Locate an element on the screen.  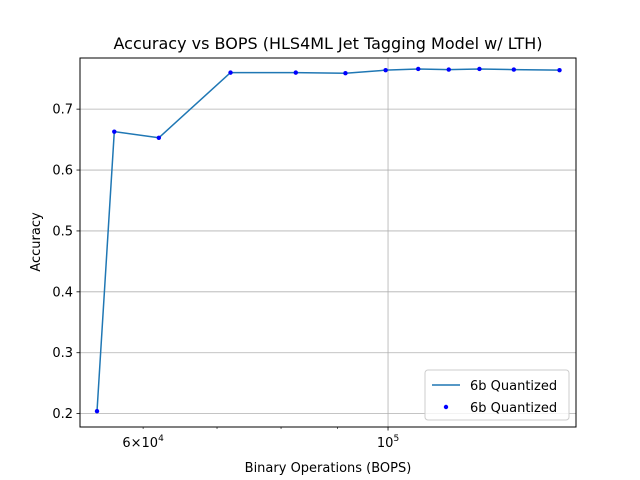
y-axis-label: Accuracy is located at coordinates (36, 242).